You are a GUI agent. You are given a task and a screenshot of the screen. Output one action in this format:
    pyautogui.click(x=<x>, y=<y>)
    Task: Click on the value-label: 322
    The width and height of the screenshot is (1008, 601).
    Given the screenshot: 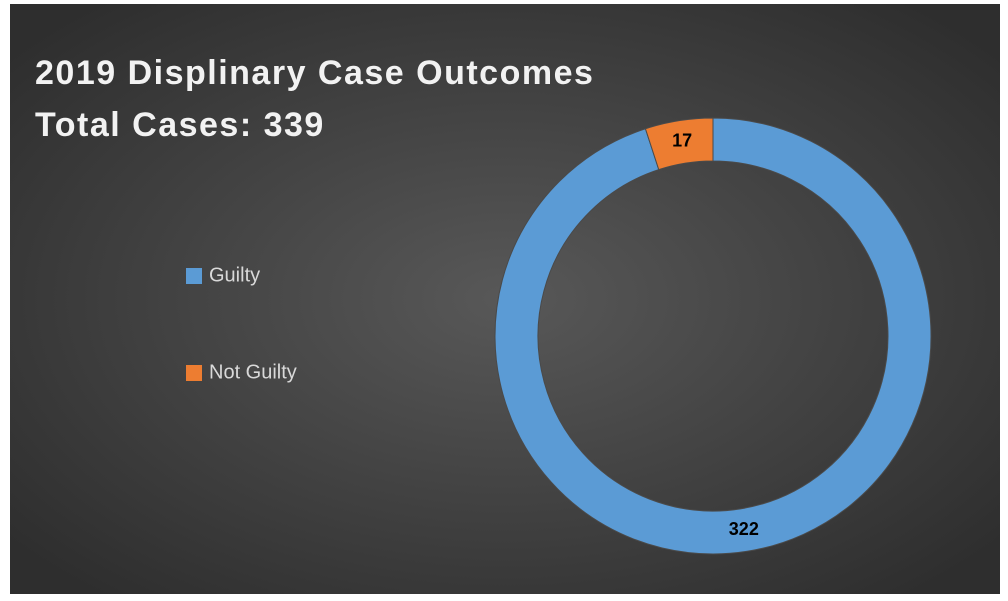 What is the action you would take?
    pyautogui.click(x=744, y=529)
    